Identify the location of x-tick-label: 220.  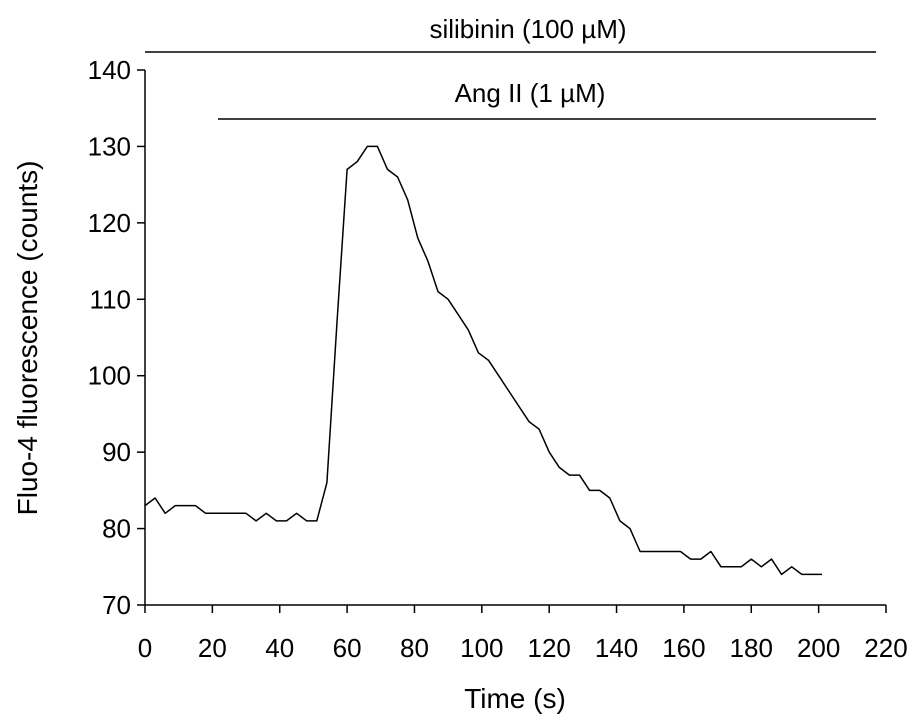
(885, 648).